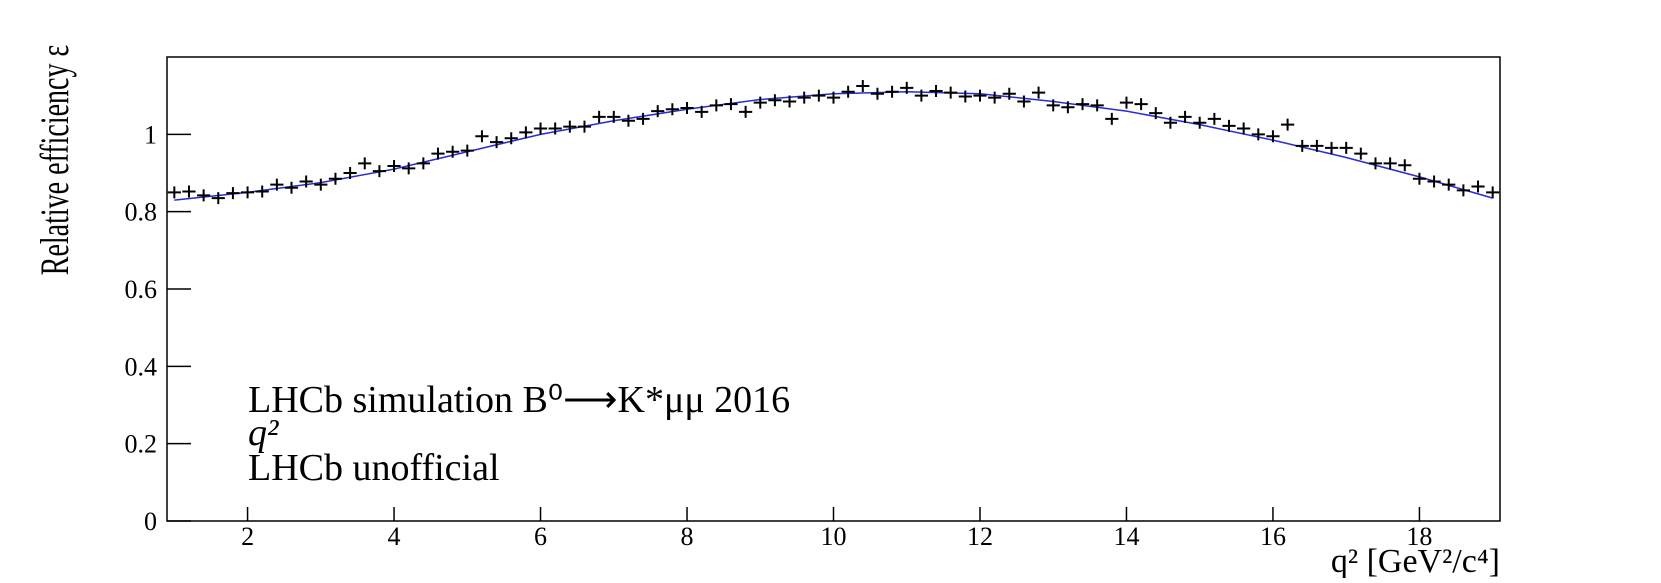  I want to click on y-tick-label: 0.6, so click(141, 289).